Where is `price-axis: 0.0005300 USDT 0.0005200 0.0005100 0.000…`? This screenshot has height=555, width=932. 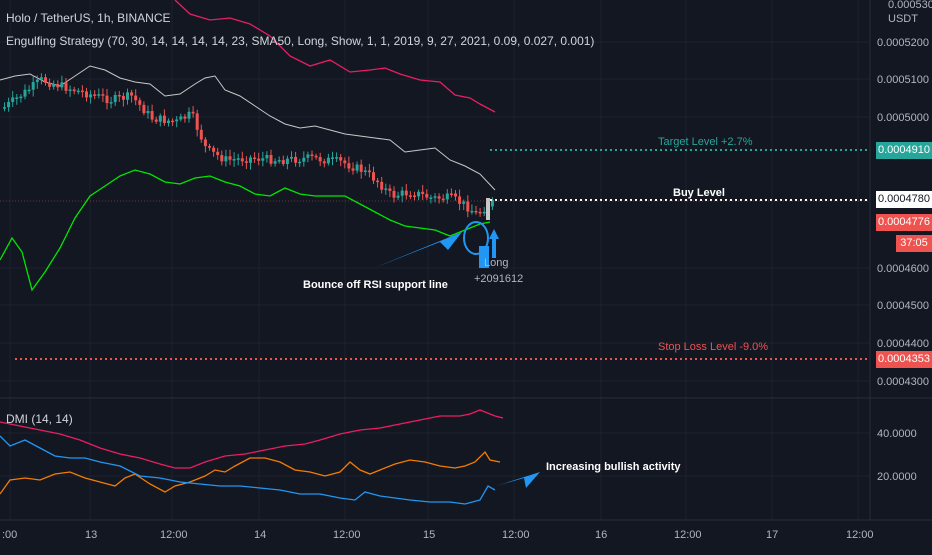
price-axis: 0.0005300 USDT 0.0005200 0.0005100 0.000… is located at coordinates (904, 241).